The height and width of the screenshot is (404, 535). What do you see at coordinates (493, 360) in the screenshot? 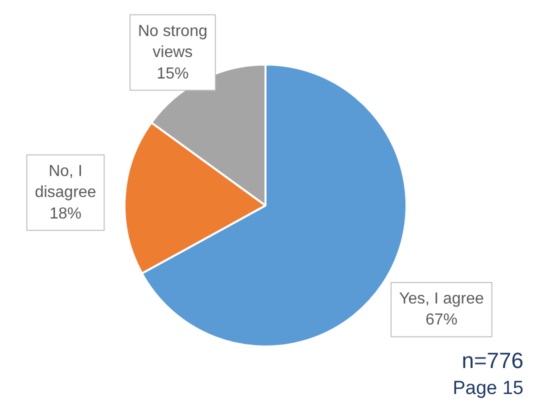
I see `text: n=776` at bounding box center [493, 360].